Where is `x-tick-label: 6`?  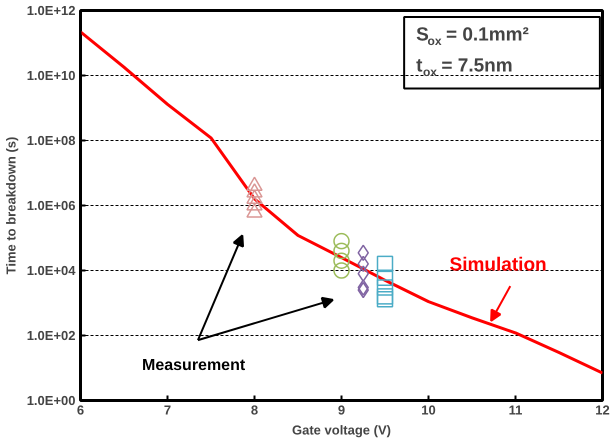
x-tick-label: 6 is located at coordinates (80, 410).